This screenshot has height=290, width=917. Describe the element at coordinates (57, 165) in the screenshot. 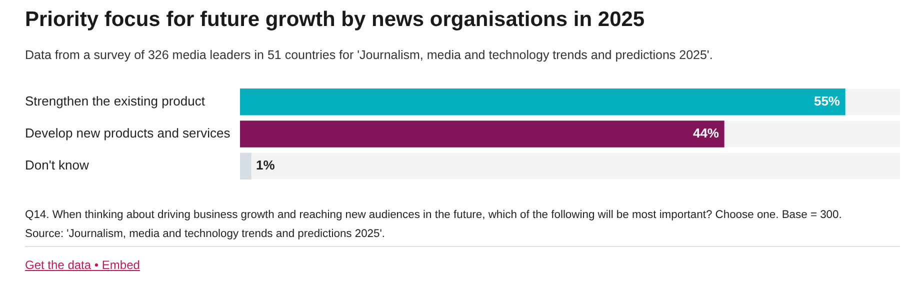

I see `y-tick-label: Don't know` at that location.